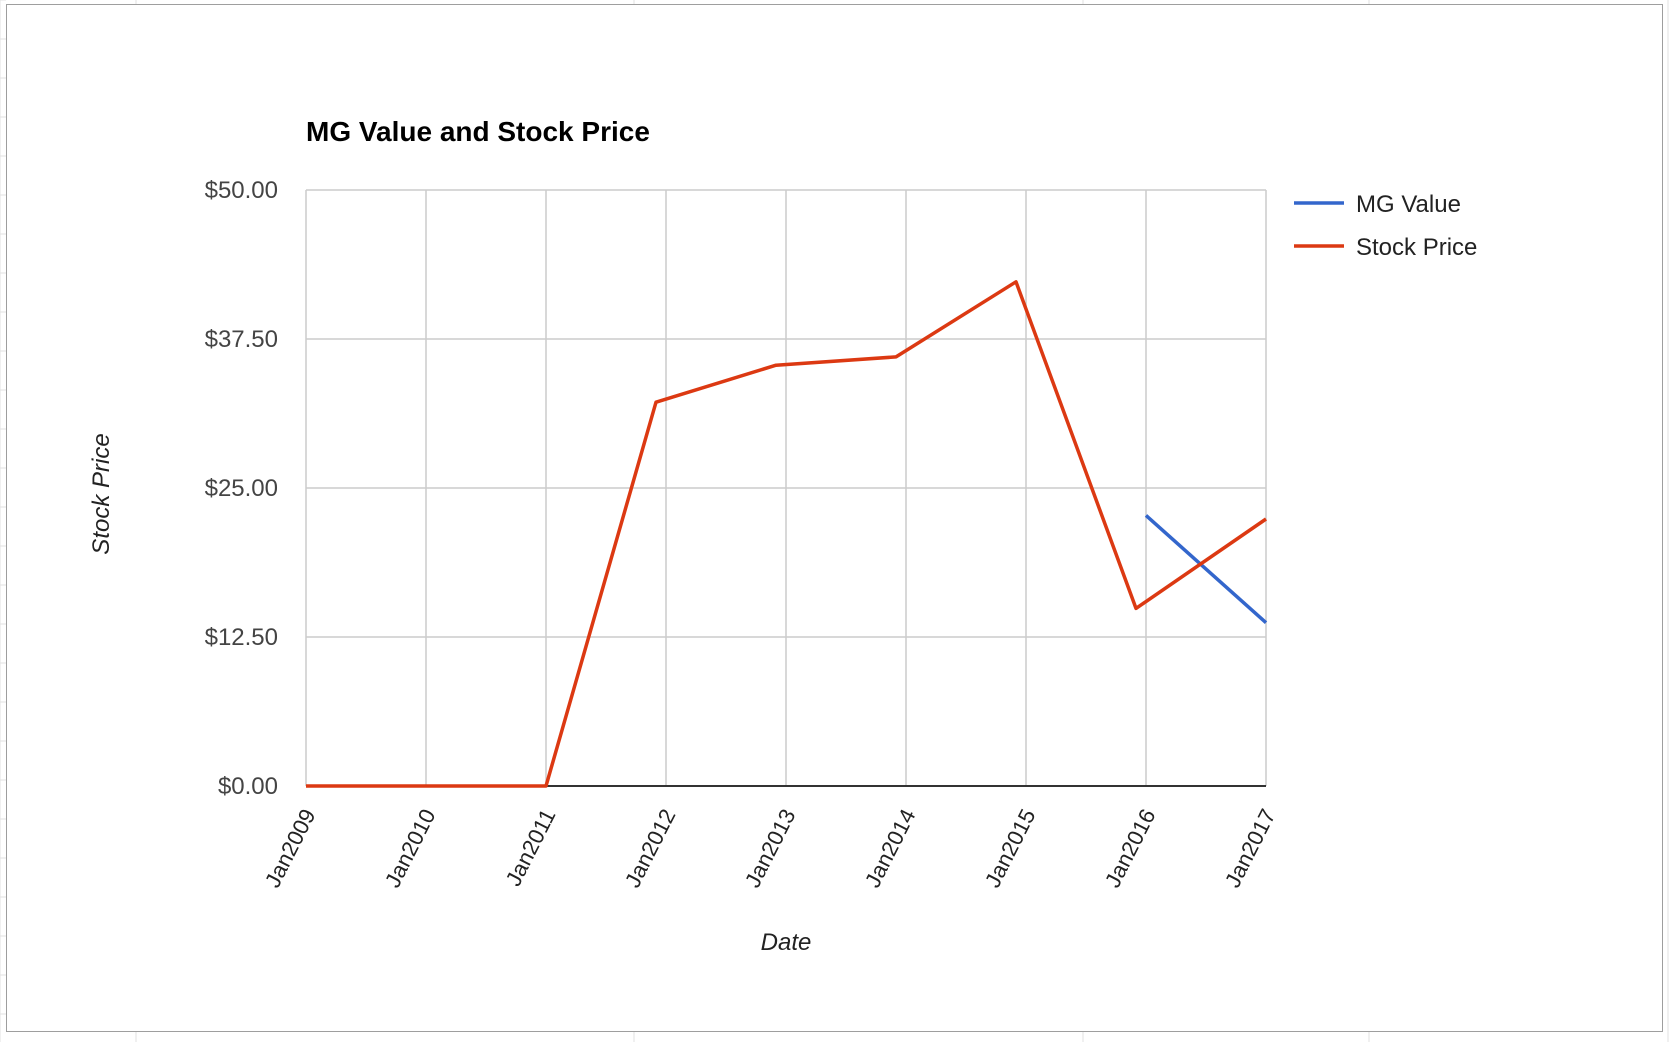 The width and height of the screenshot is (1669, 1042). What do you see at coordinates (1416, 247) in the screenshot?
I see `legend-label-stock-price: Stock Price` at bounding box center [1416, 247].